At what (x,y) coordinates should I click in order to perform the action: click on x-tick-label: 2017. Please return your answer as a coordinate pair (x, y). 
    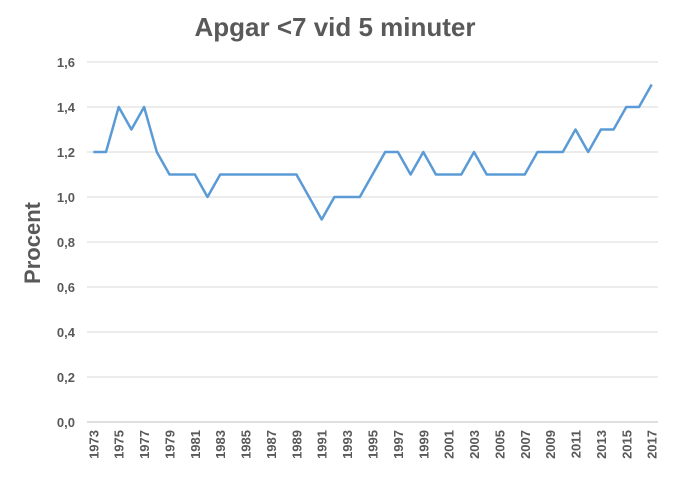
    Looking at the image, I should click on (652, 444).